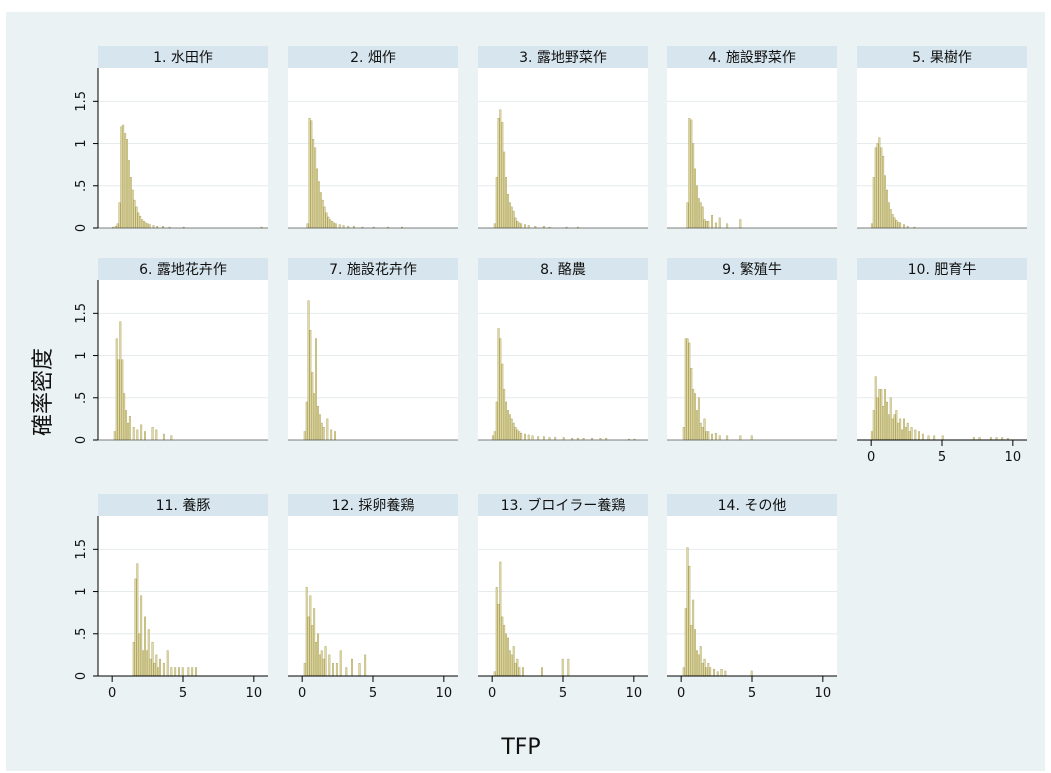 The width and height of the screenshot is (1051, 773). I want to click on panel-title: 3. 露地野菜作, so click(563, 58).